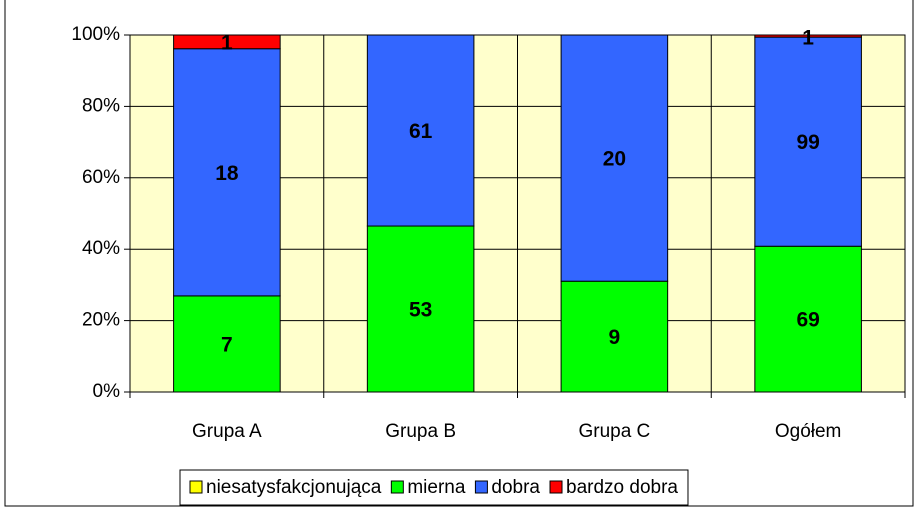 The image size is (915, 508). What do you see at coordinates (614, 431) in the screenshot?
I see `x-tick-label: Grupa C` at bounding box center [614, 431].